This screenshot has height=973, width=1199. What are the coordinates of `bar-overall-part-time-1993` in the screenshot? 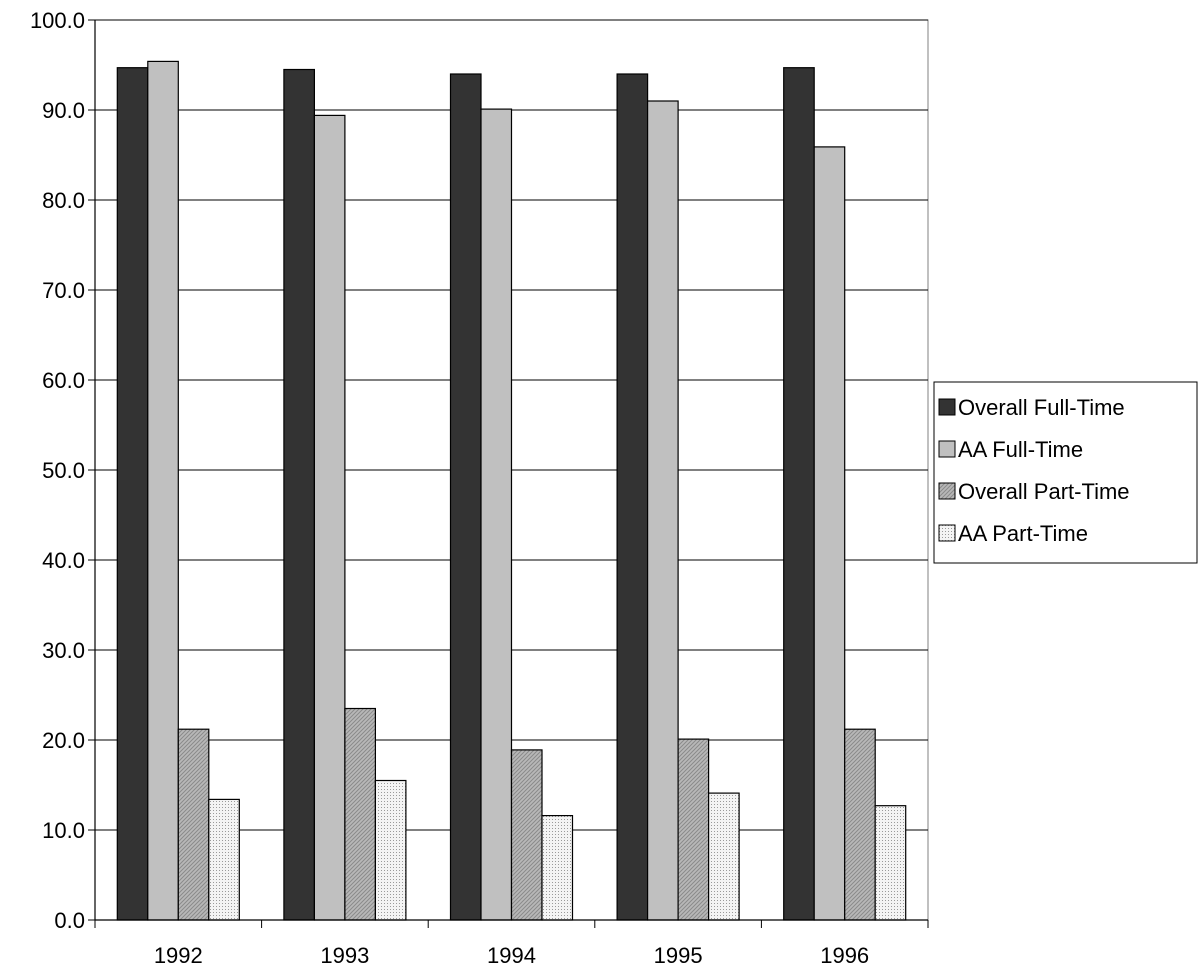 It's located at (360, 814).